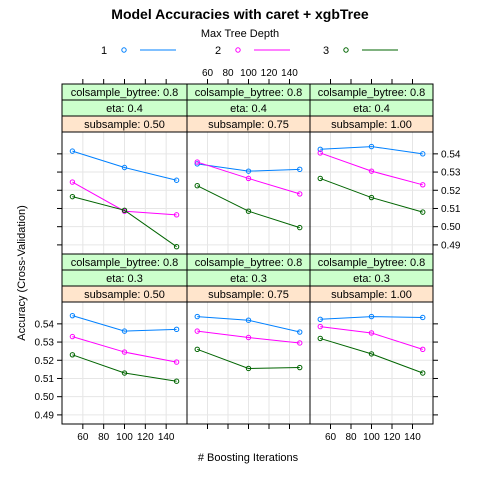  What do you see at coordinates (351, 437) in the screenshot?
I see `x-tick-label: 80` at bounding box center [351, 437].